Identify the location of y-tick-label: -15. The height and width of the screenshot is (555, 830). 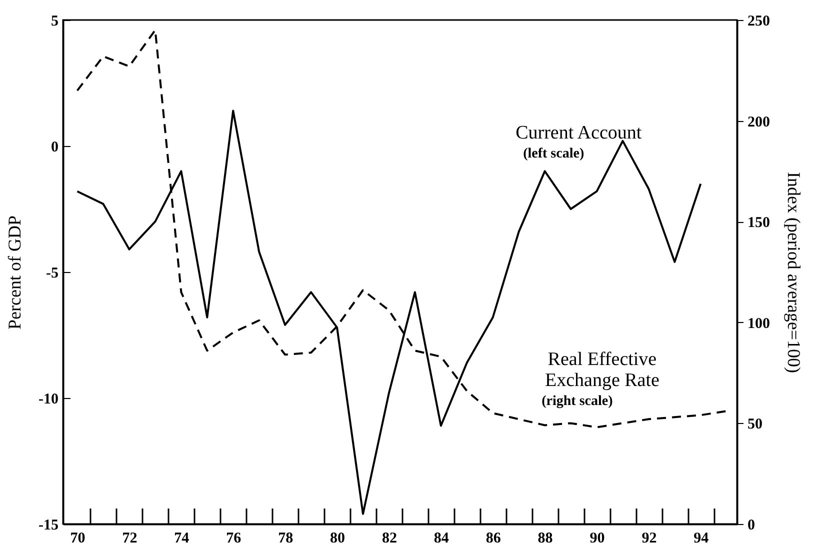
(48, 526).